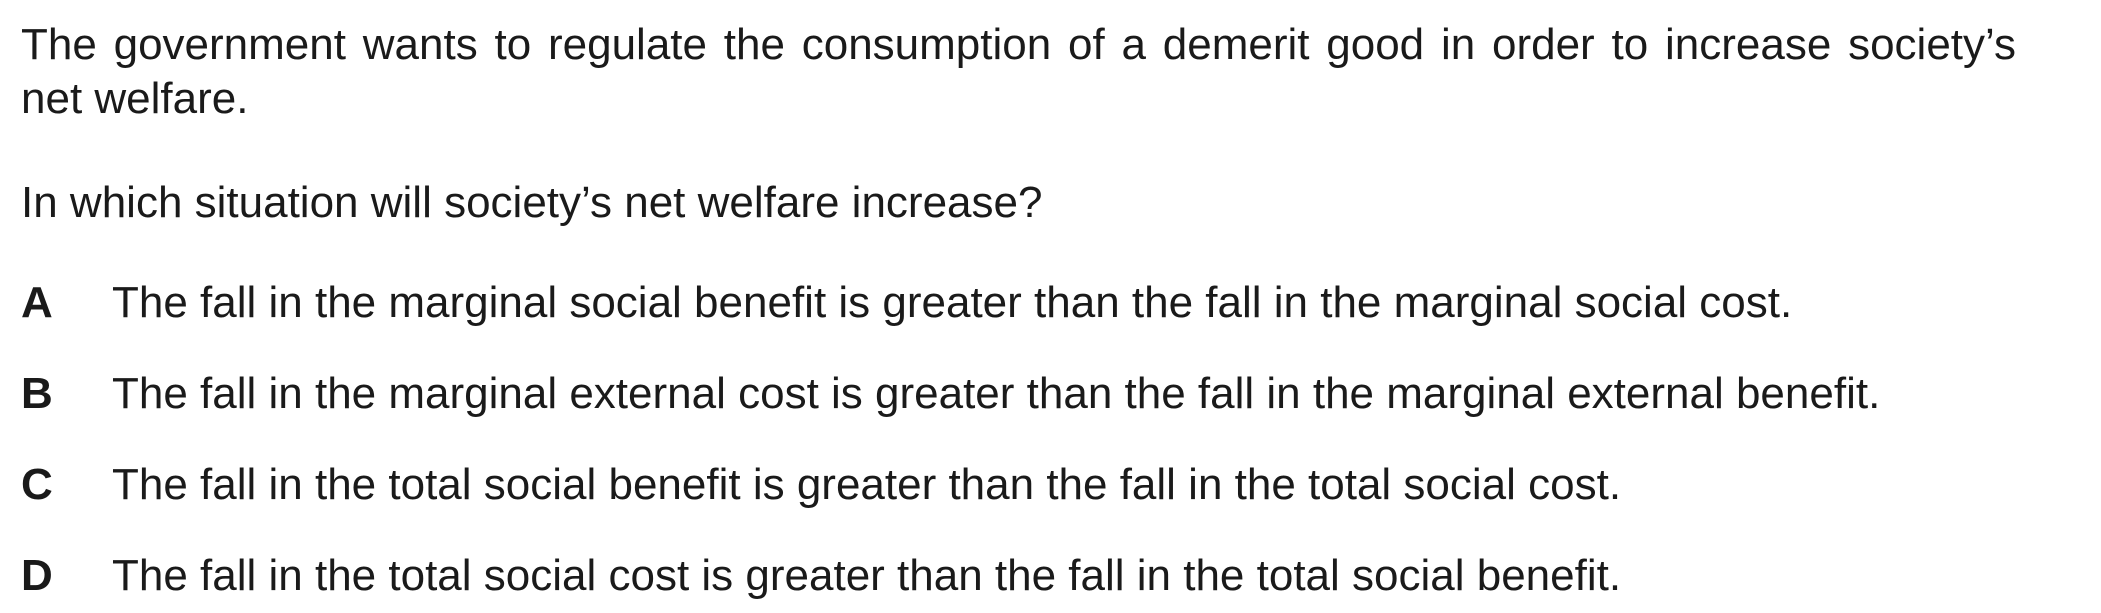 The width and height of the screenshot is (2101, 613). What do you see at coordinates (37, 575) in the screenshot?
I see `option-letter-d: D` at bounding box center [37, 575].